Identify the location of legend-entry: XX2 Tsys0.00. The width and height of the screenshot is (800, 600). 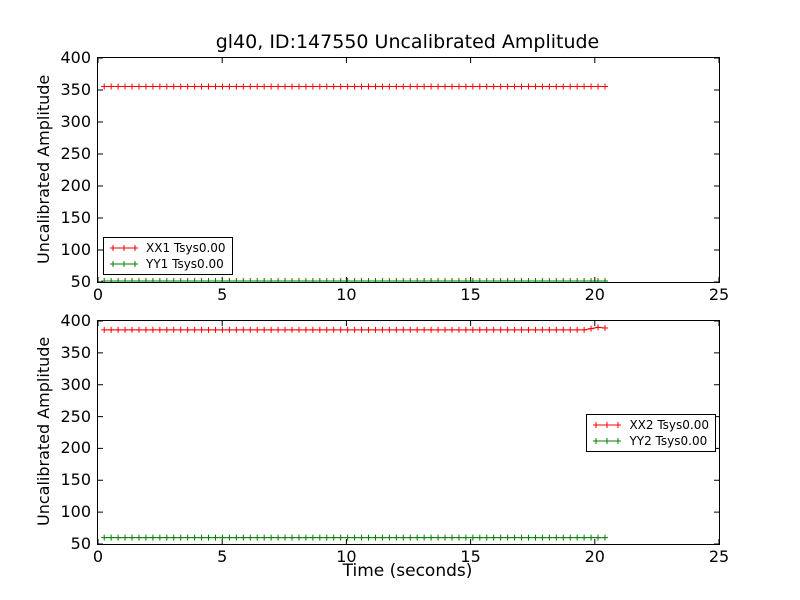
(650, 425).